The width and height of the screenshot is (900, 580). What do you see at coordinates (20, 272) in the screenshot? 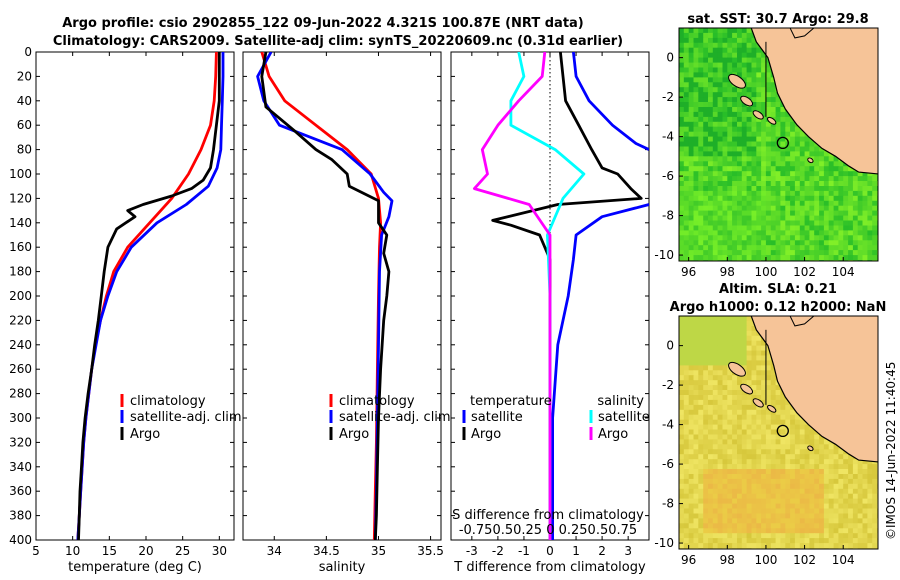
I see `y-tick-label: 180` at bounding box center [20, 272].